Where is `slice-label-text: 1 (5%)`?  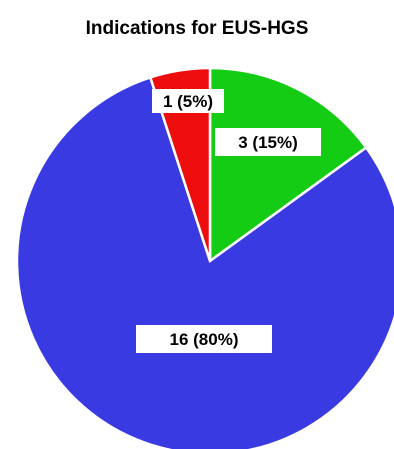
slice-label-text: 1 (5%) is located at coordinates (188, 101).